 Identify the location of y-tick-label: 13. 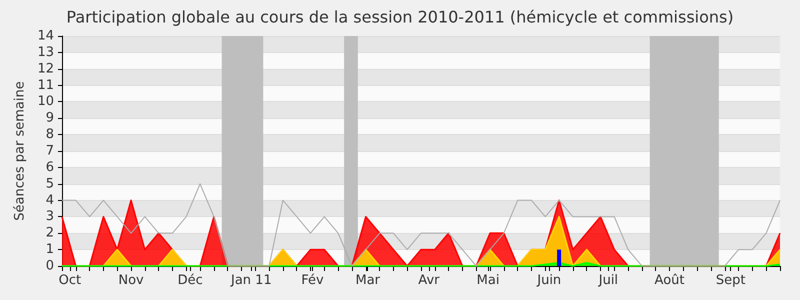
(45, 52).